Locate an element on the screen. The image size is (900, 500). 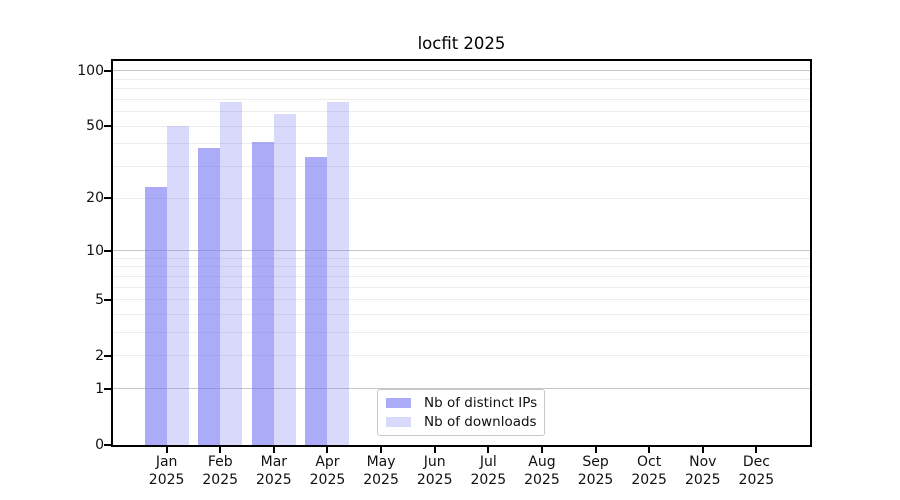
legend-label-distinct-ips: Nb of distinct IPs is located at coordinates (481, 402).